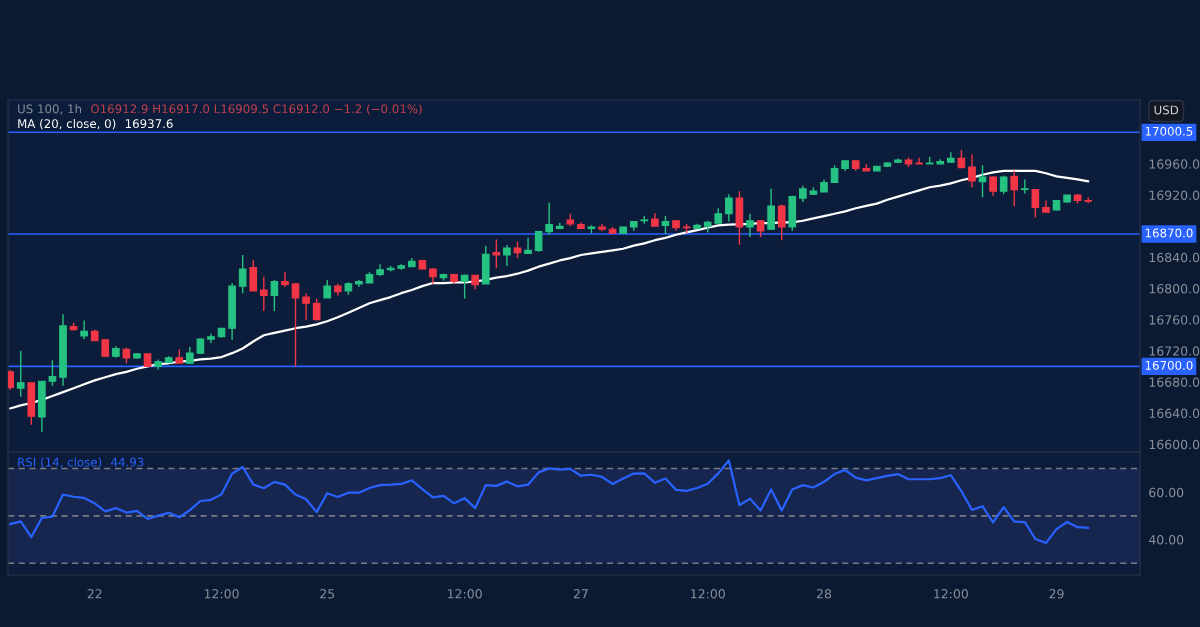  What do you see at coordinates (1166, 110) in the screenshot?
I see `text: USD` at bounding box center [1166, 110].